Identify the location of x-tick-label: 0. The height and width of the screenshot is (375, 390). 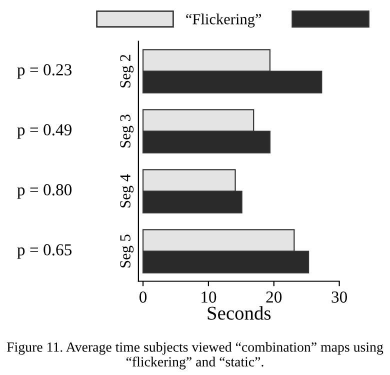
(143, 297).